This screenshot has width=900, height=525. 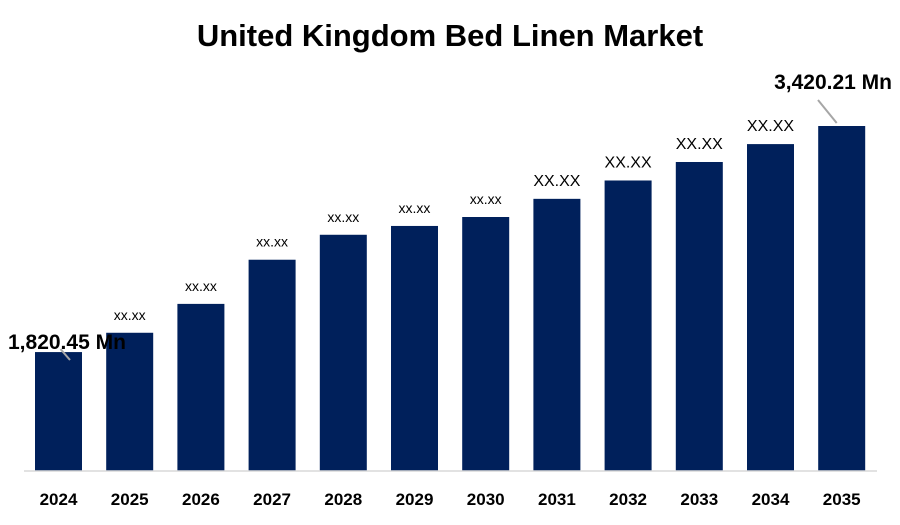 What do you see at coordinates (58, 411) in the screenshot?
I see `bar-2024` at bounding box center [58, 411].